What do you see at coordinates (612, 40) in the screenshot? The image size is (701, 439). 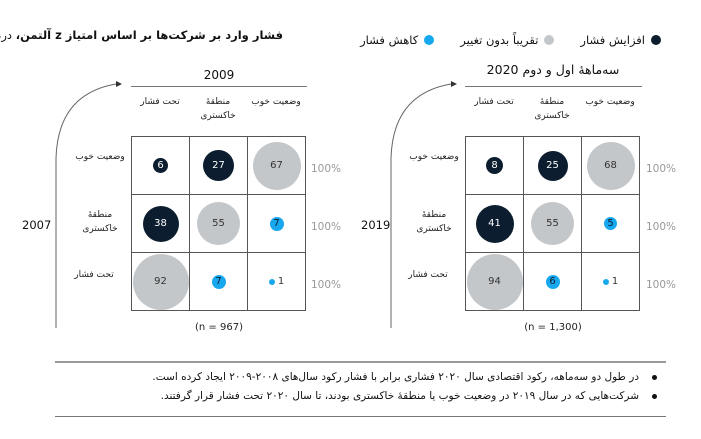 I see `legend-label: افزایش فشار` at bounding box center [612, 40].